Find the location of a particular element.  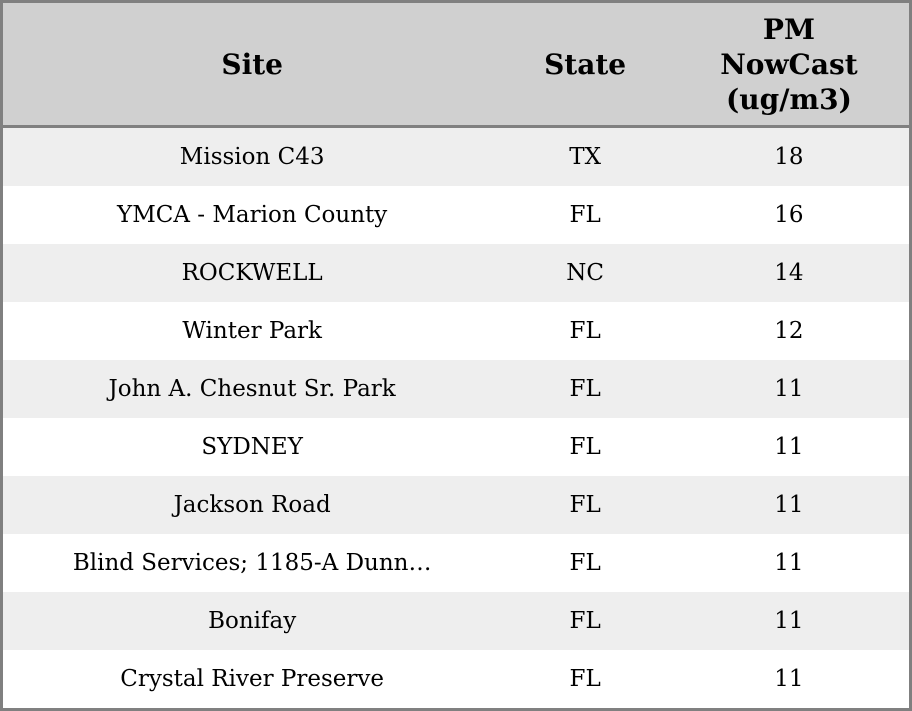

cell-site: Jackson Road is located at coordinates (252, 505).